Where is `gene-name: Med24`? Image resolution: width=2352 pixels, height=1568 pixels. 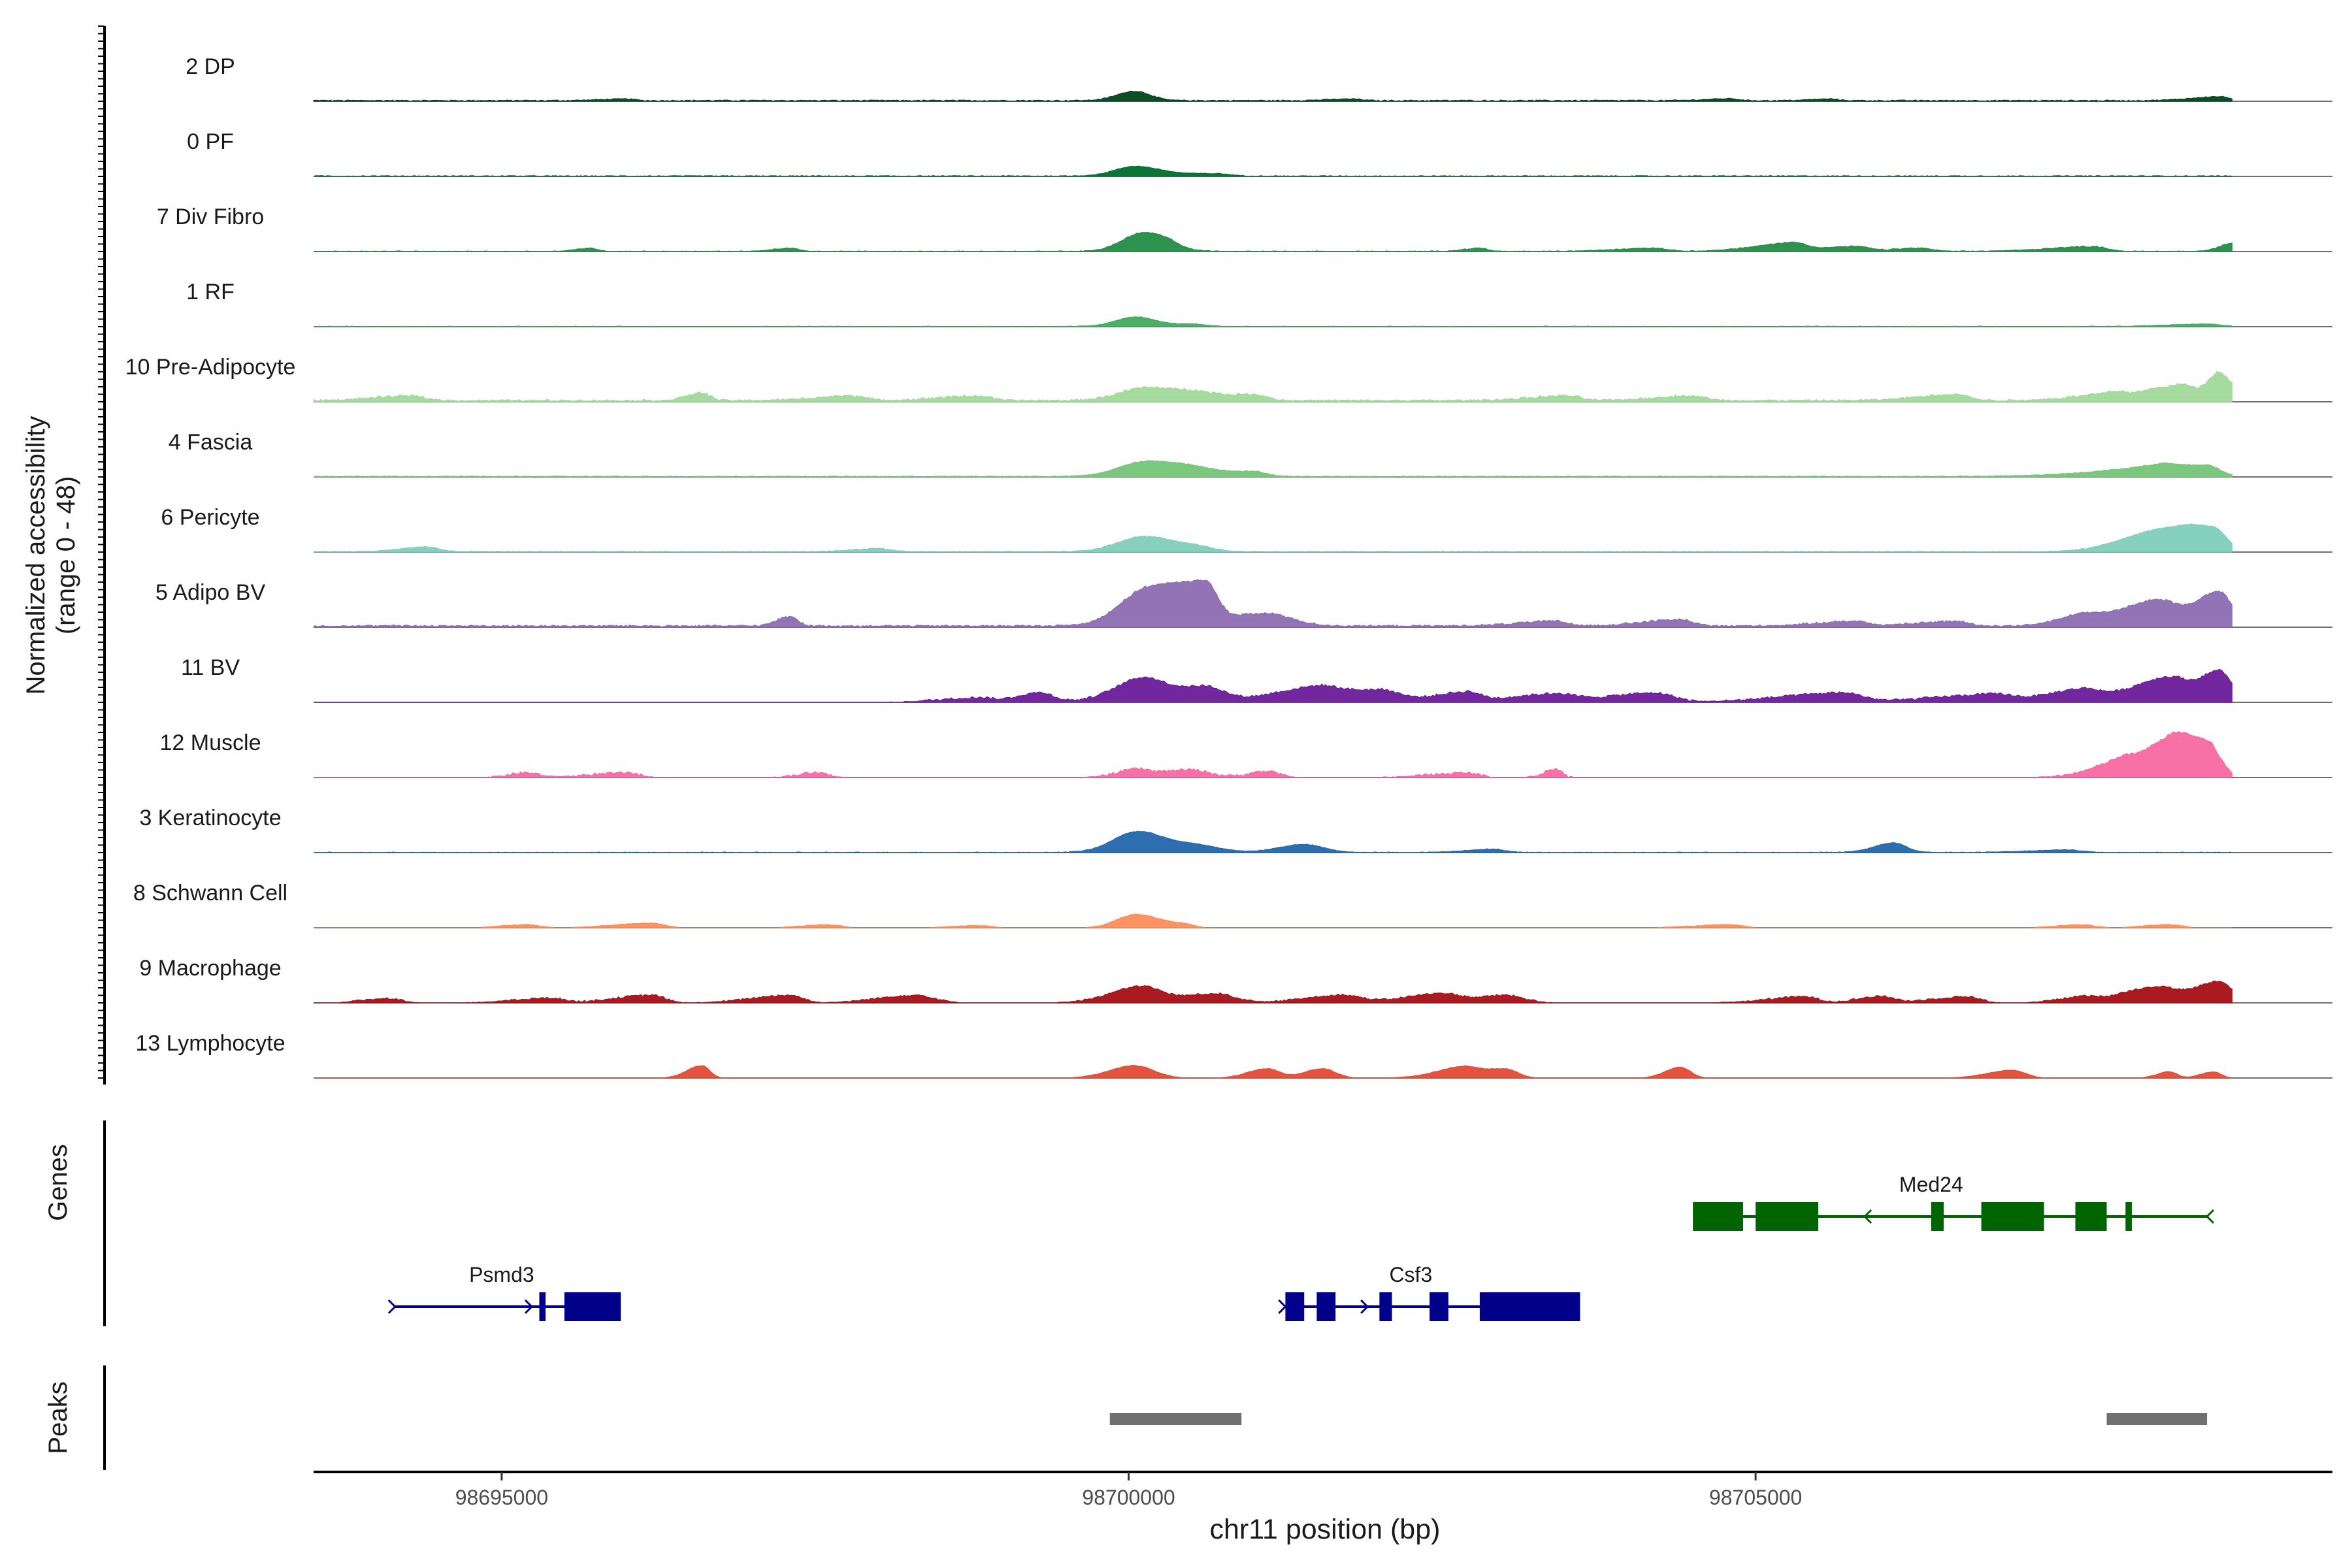 gene-name: Med24 is located at coordinates (1931, 1184).